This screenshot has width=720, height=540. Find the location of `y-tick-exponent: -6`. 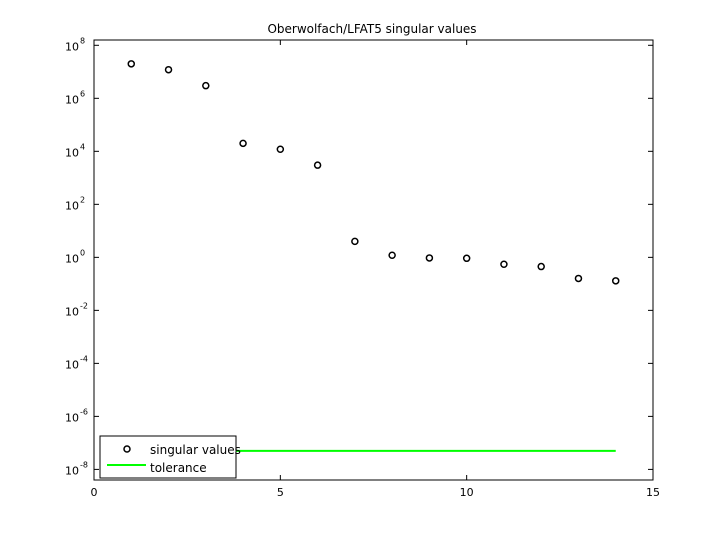

y-tick-exponent: -6 is located at coordinates (84, 411).